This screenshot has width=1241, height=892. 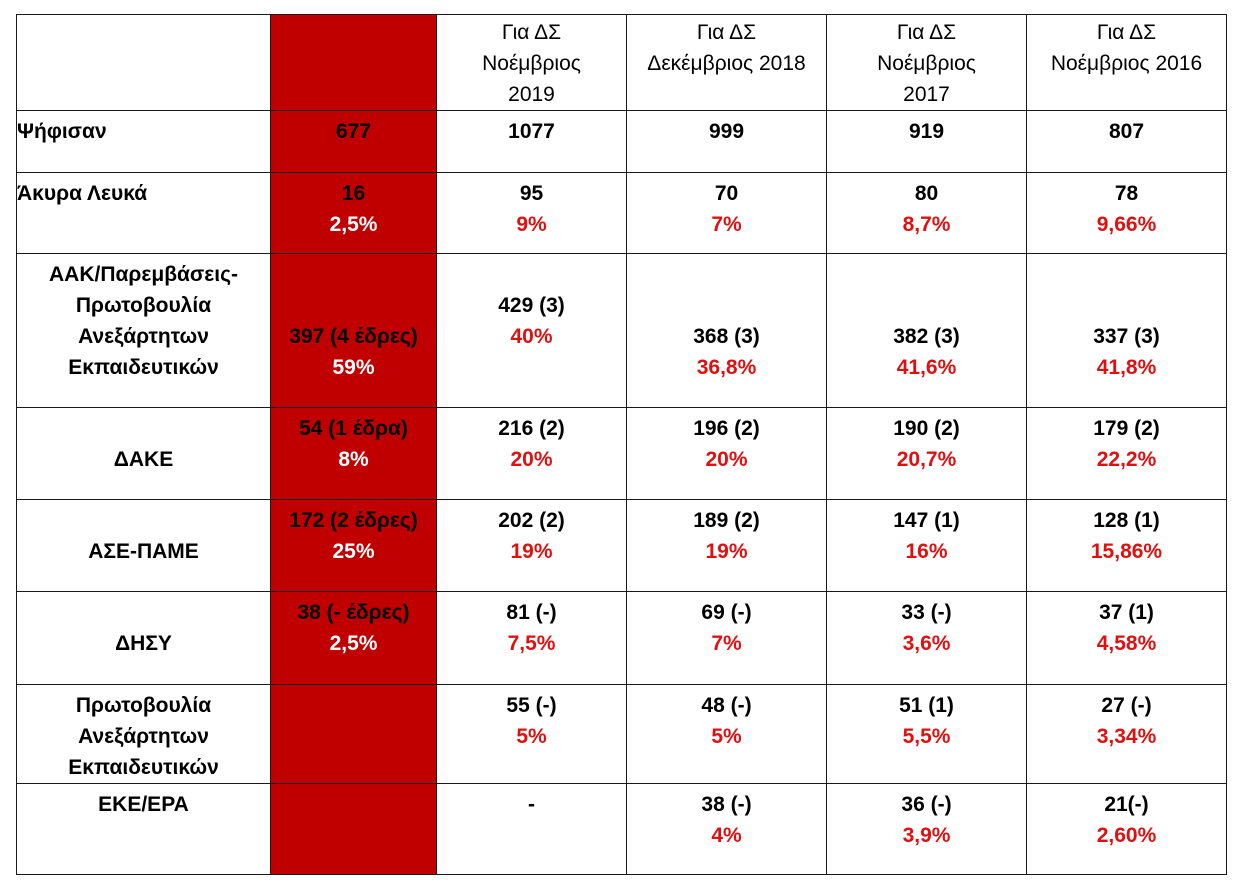 What do you see at coordinates (726, 453) in the screenshot?
I see `value-cell: 196 (2) 20%` at bounding box center [726, 453].